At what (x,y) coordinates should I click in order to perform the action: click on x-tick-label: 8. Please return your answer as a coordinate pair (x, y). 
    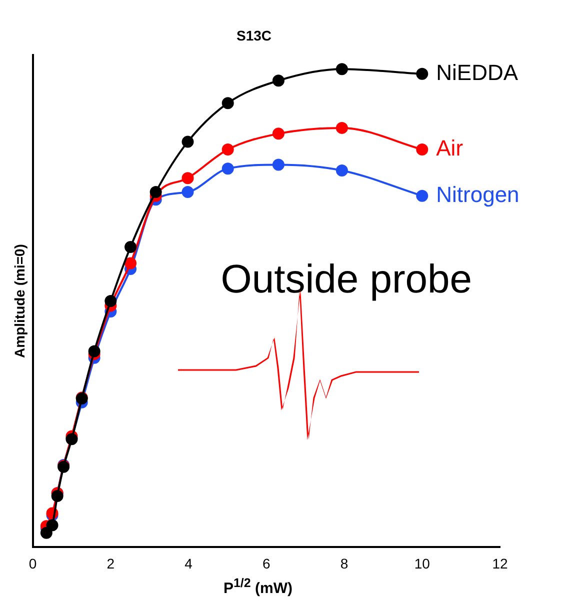
    Looking at the image, I should click on (344, 563).